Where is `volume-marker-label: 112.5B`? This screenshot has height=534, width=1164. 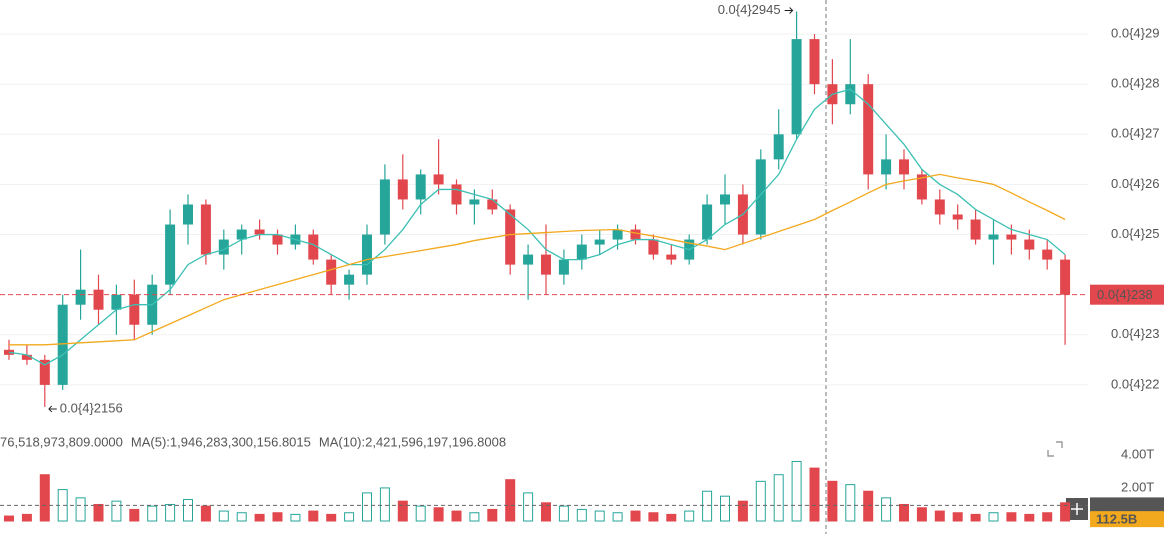 volume-marker-label: 112.5B is located at coordinates (1116, 519).